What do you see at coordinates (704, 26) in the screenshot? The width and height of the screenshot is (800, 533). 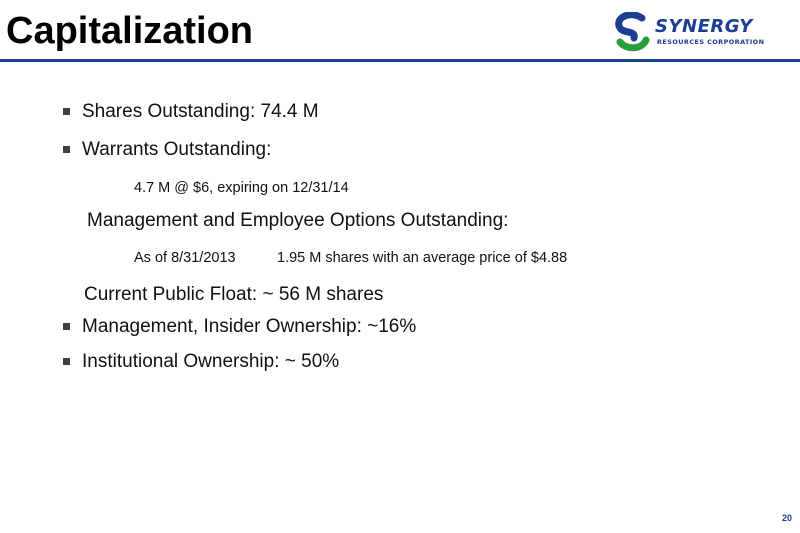 I see `logo-name: SYNERGY` at bounding box center [704, 26].